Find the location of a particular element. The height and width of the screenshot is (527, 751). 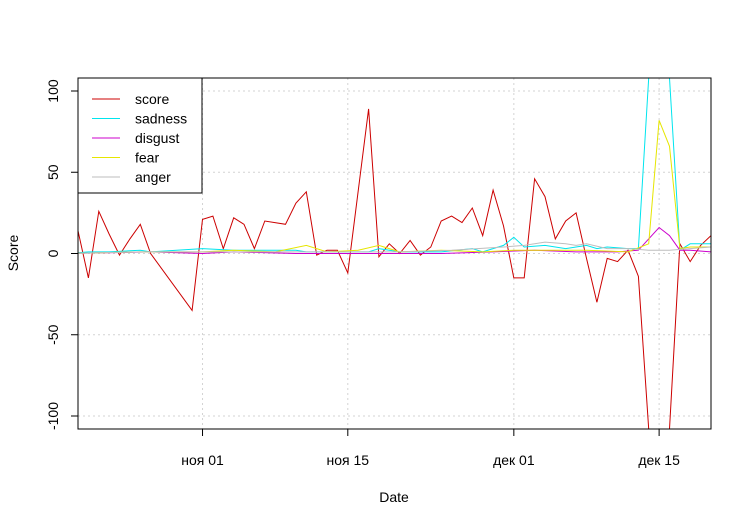

legend-box is located at coordinates (140, 135).